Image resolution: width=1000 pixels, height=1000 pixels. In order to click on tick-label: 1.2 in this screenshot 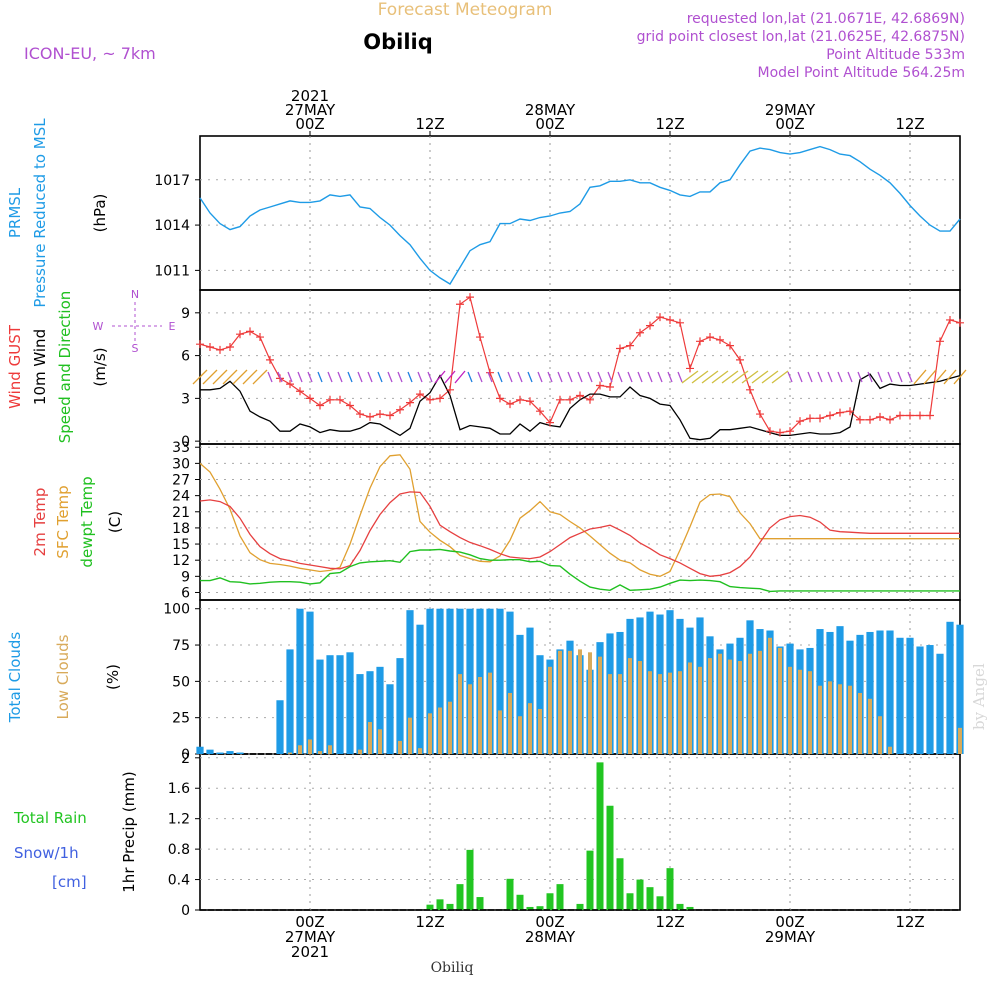, I will do `click(179, 820)`.